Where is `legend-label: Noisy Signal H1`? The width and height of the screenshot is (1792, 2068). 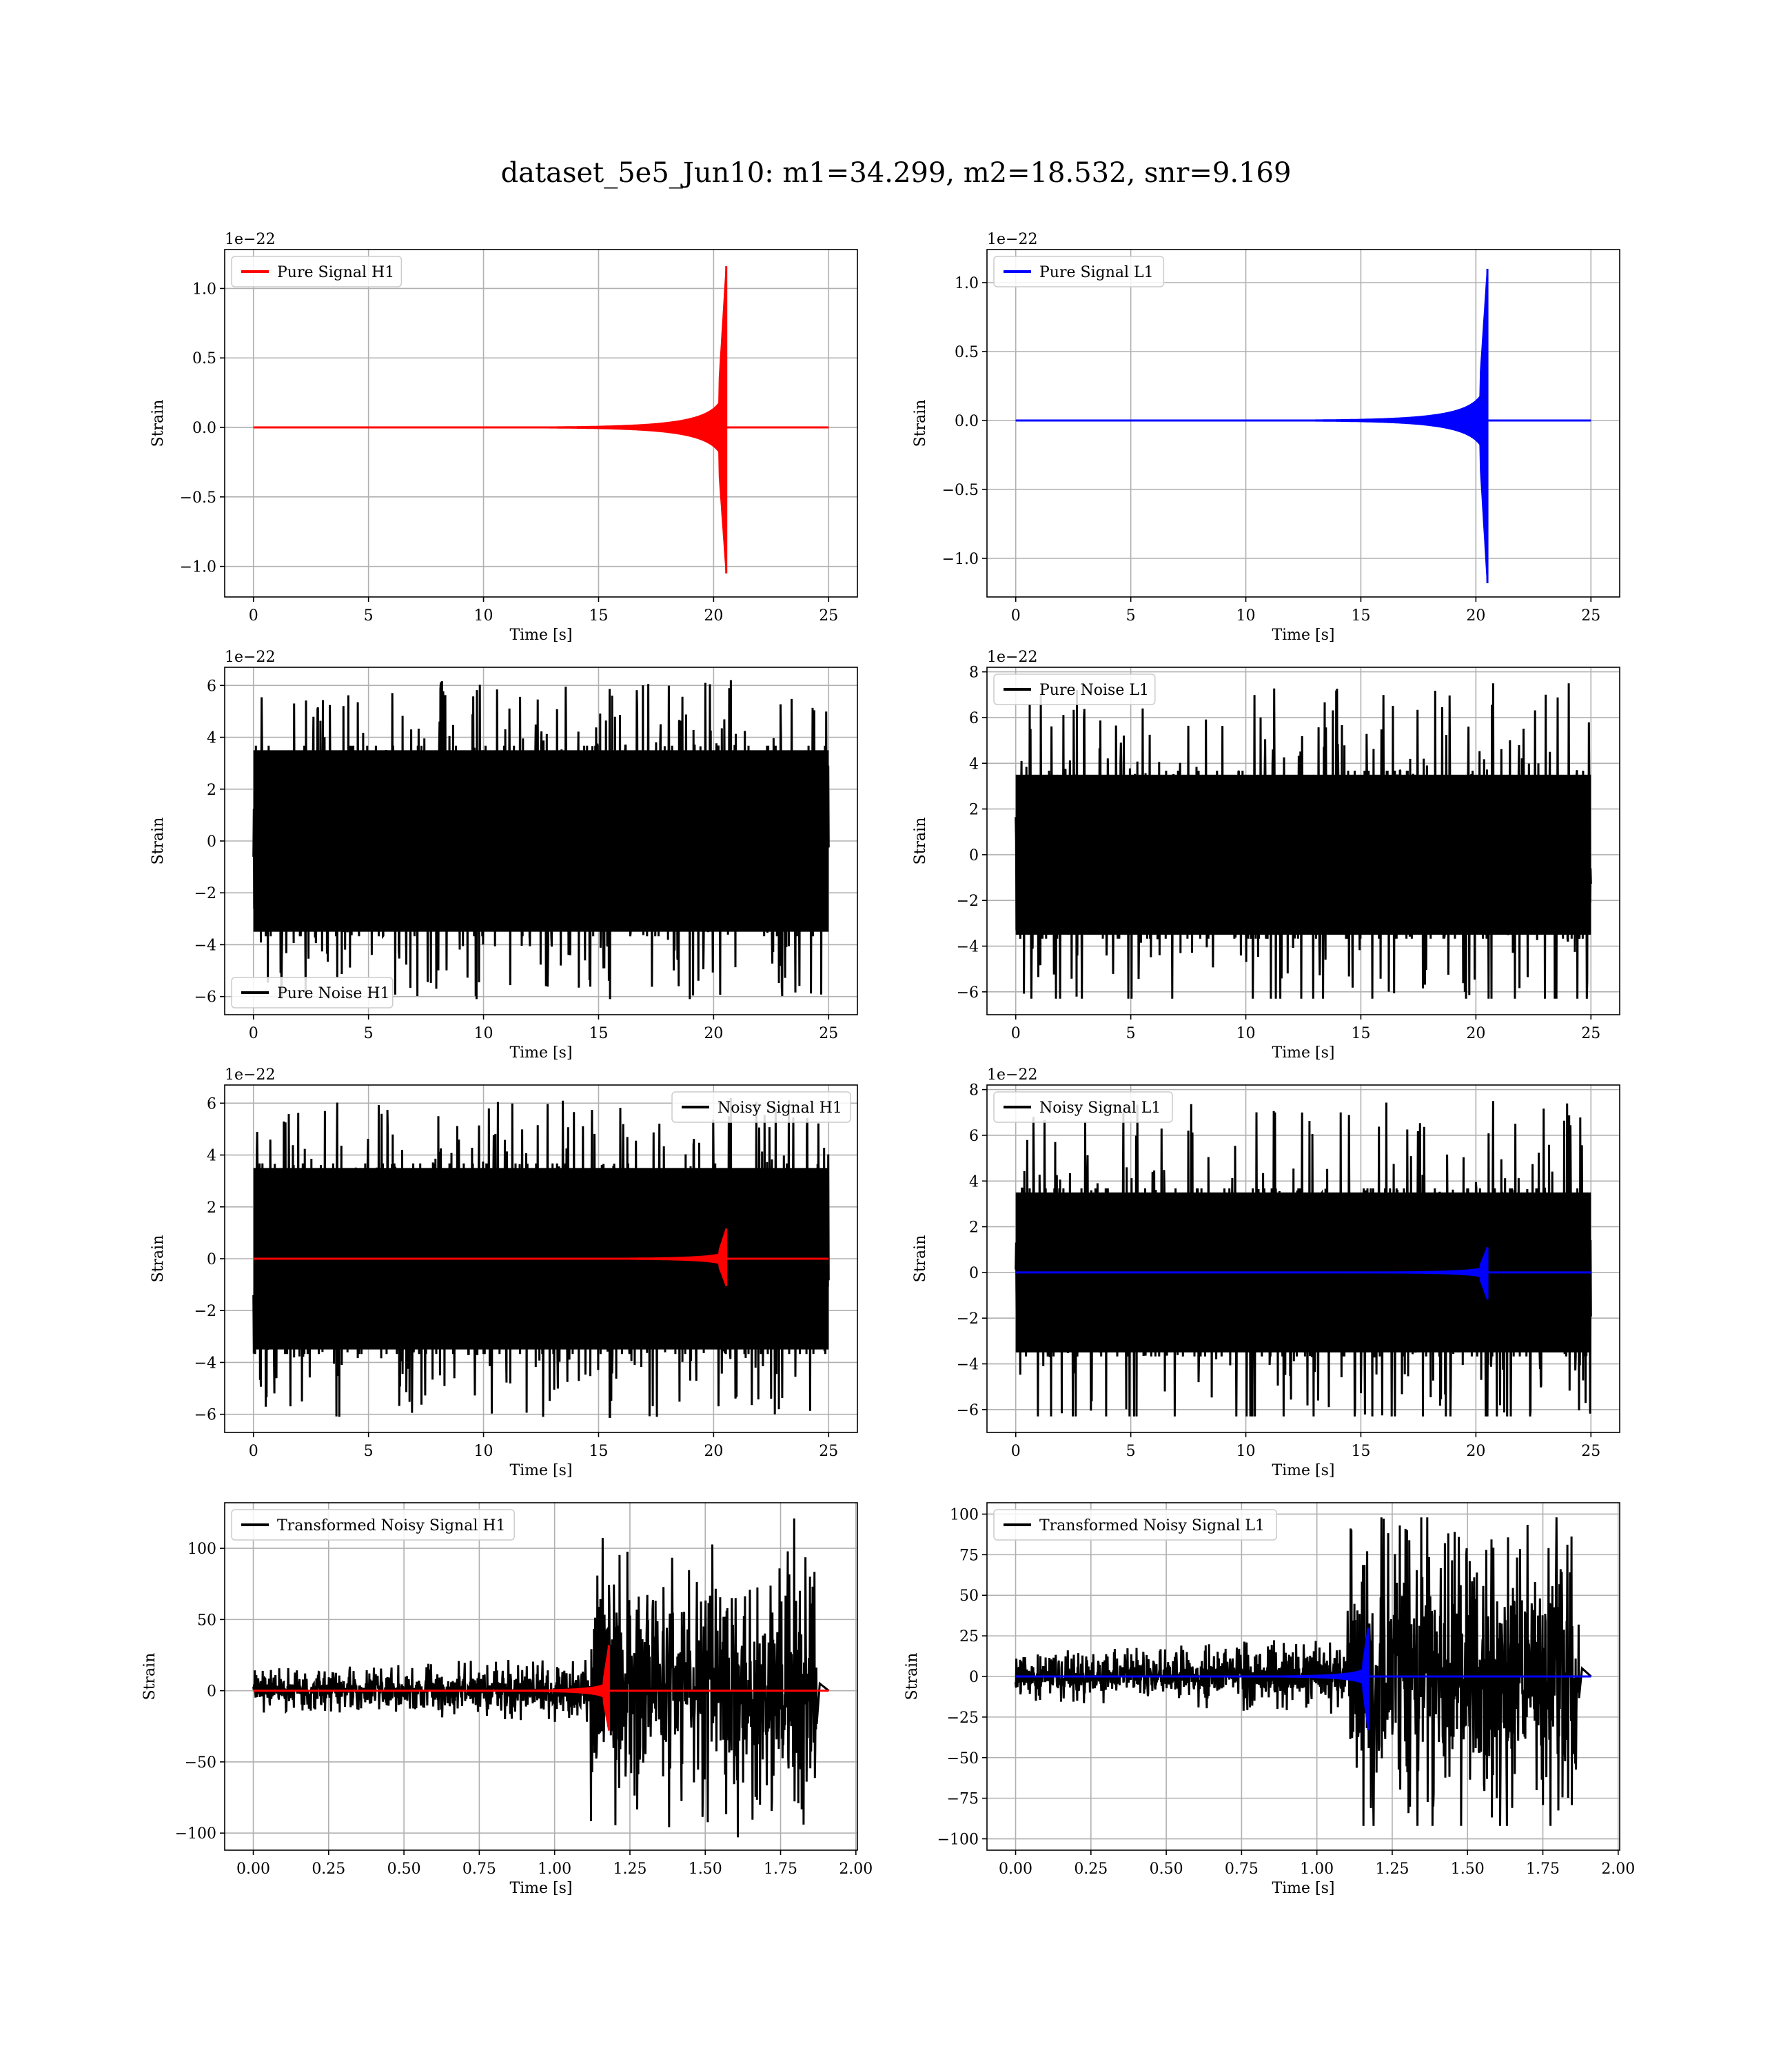
legend-label: Noisy Signal H1 is located at coordinates (779, 1108).